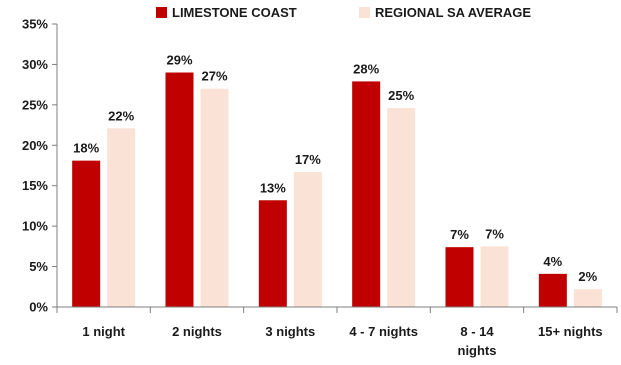 The image size is (621, 365). Describe the element at coordinates (366, 68) in the screenshot. I see `data-label: 28%` at that location.